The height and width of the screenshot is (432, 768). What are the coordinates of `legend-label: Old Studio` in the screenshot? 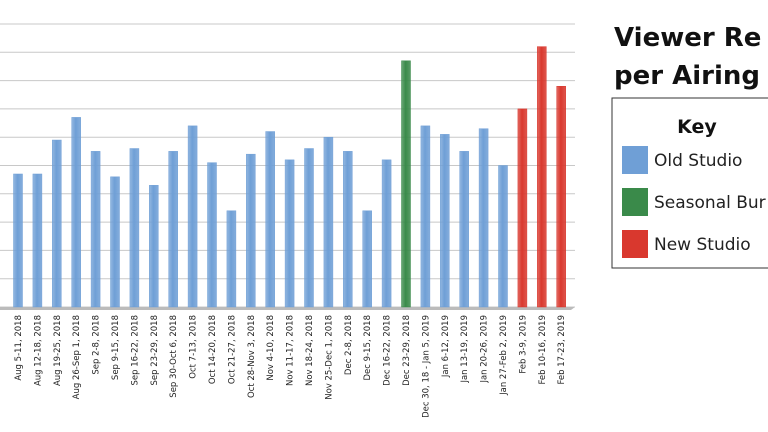 It's located at (698, 161).